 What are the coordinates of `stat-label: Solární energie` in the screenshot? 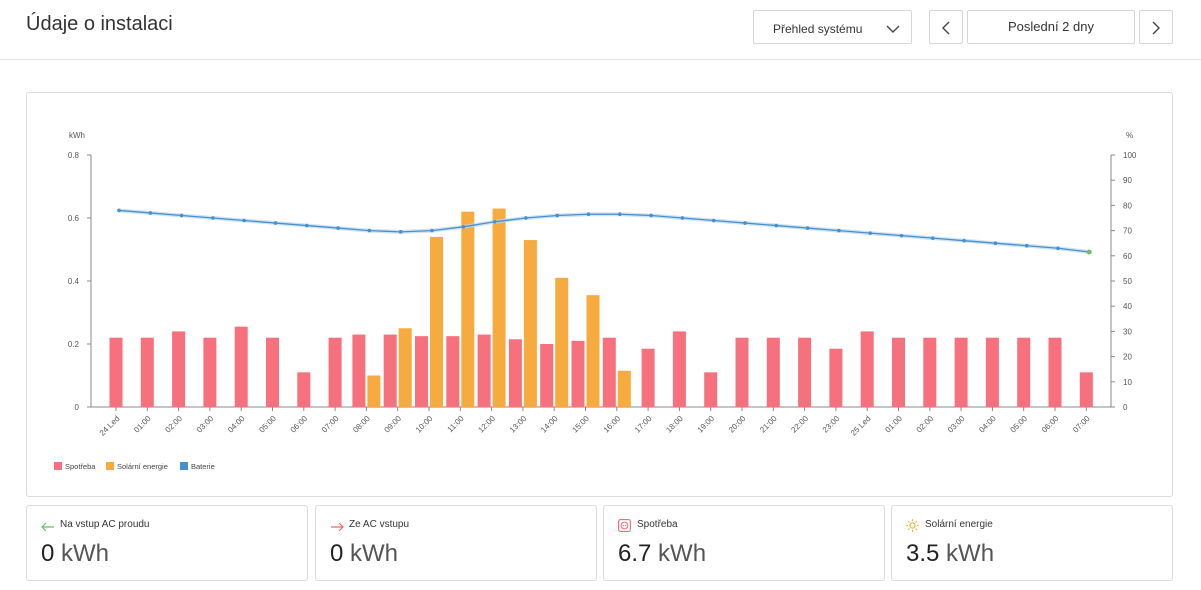 It's located at (959, 524).